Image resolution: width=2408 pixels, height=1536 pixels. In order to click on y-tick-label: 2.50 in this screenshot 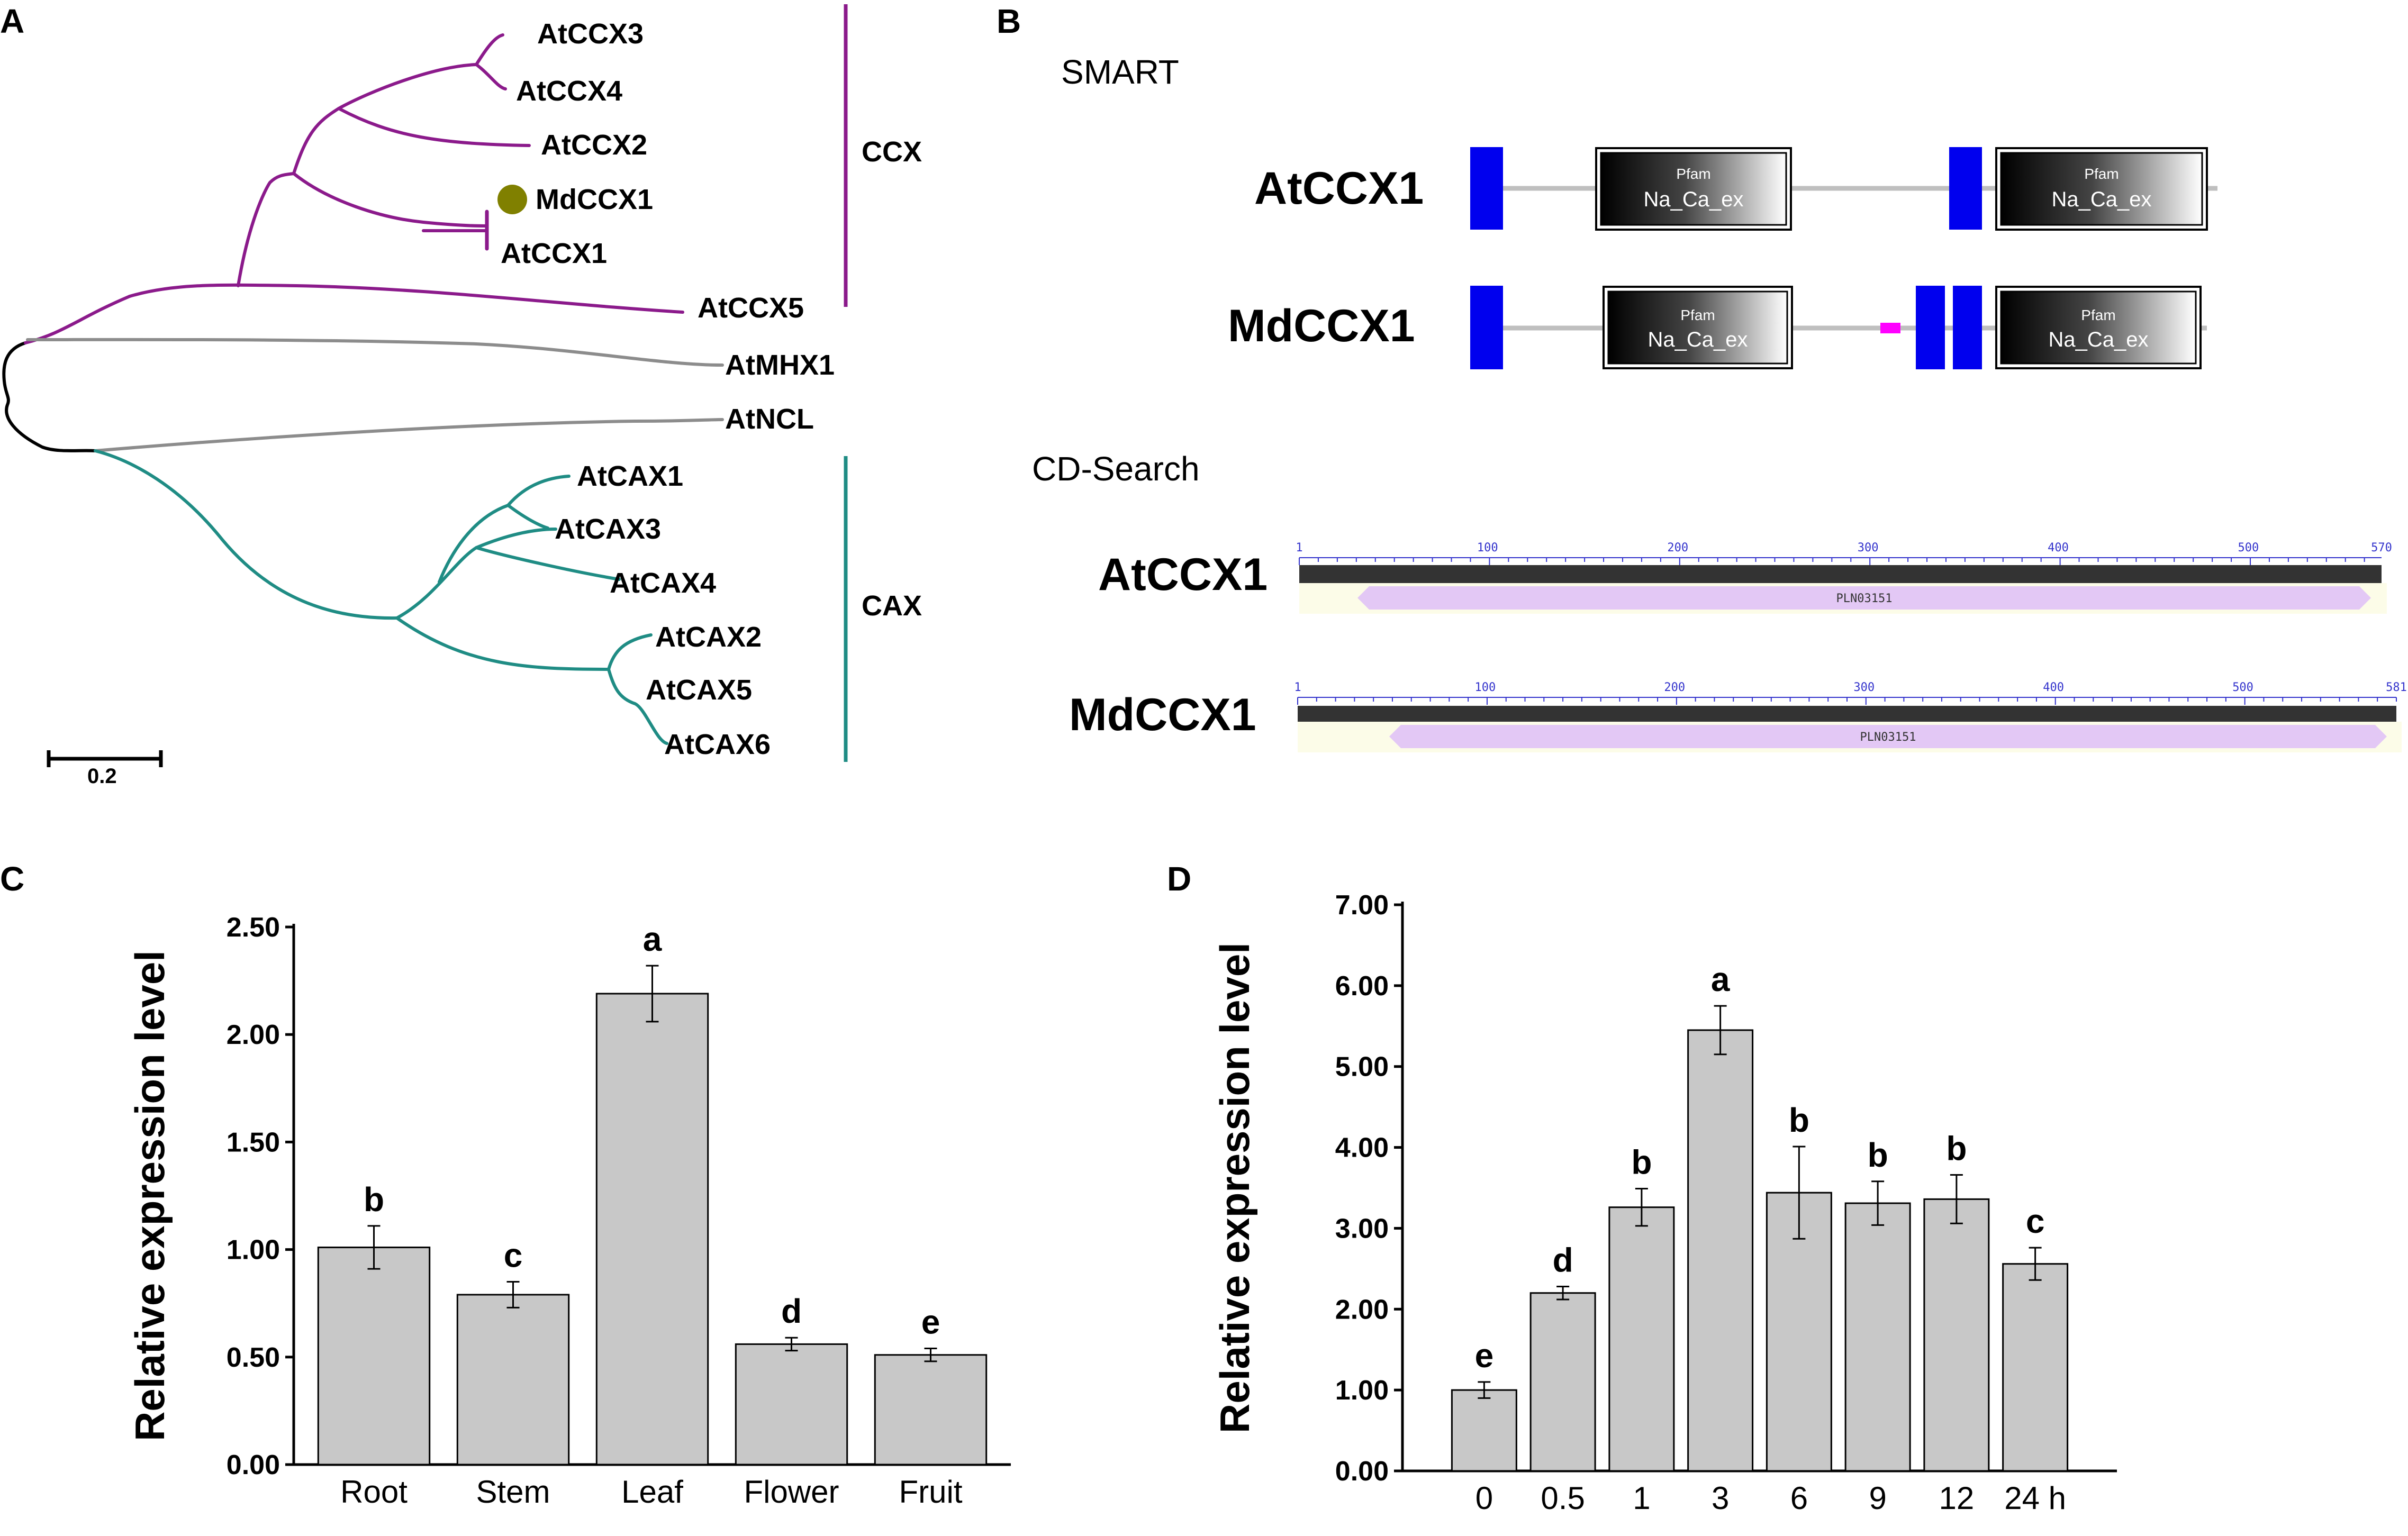, I will do `click(254, 927)`.